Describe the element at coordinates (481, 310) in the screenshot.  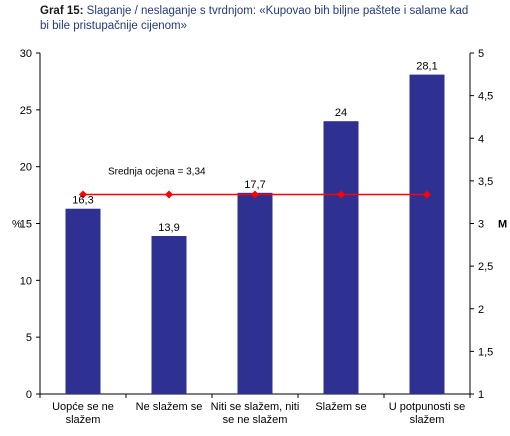
I see `y2-tick-label: 2` at that location.